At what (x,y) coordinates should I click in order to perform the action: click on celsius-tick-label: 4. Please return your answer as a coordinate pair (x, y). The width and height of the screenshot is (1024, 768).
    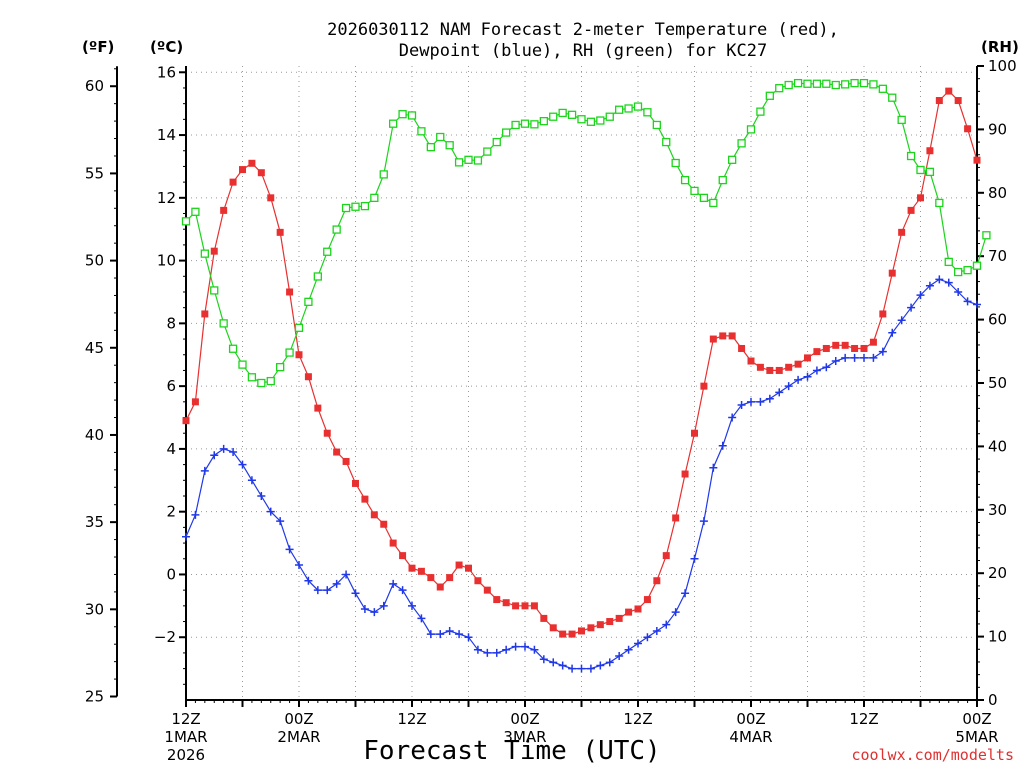
    Looking at the image, I should click on (171, 449).